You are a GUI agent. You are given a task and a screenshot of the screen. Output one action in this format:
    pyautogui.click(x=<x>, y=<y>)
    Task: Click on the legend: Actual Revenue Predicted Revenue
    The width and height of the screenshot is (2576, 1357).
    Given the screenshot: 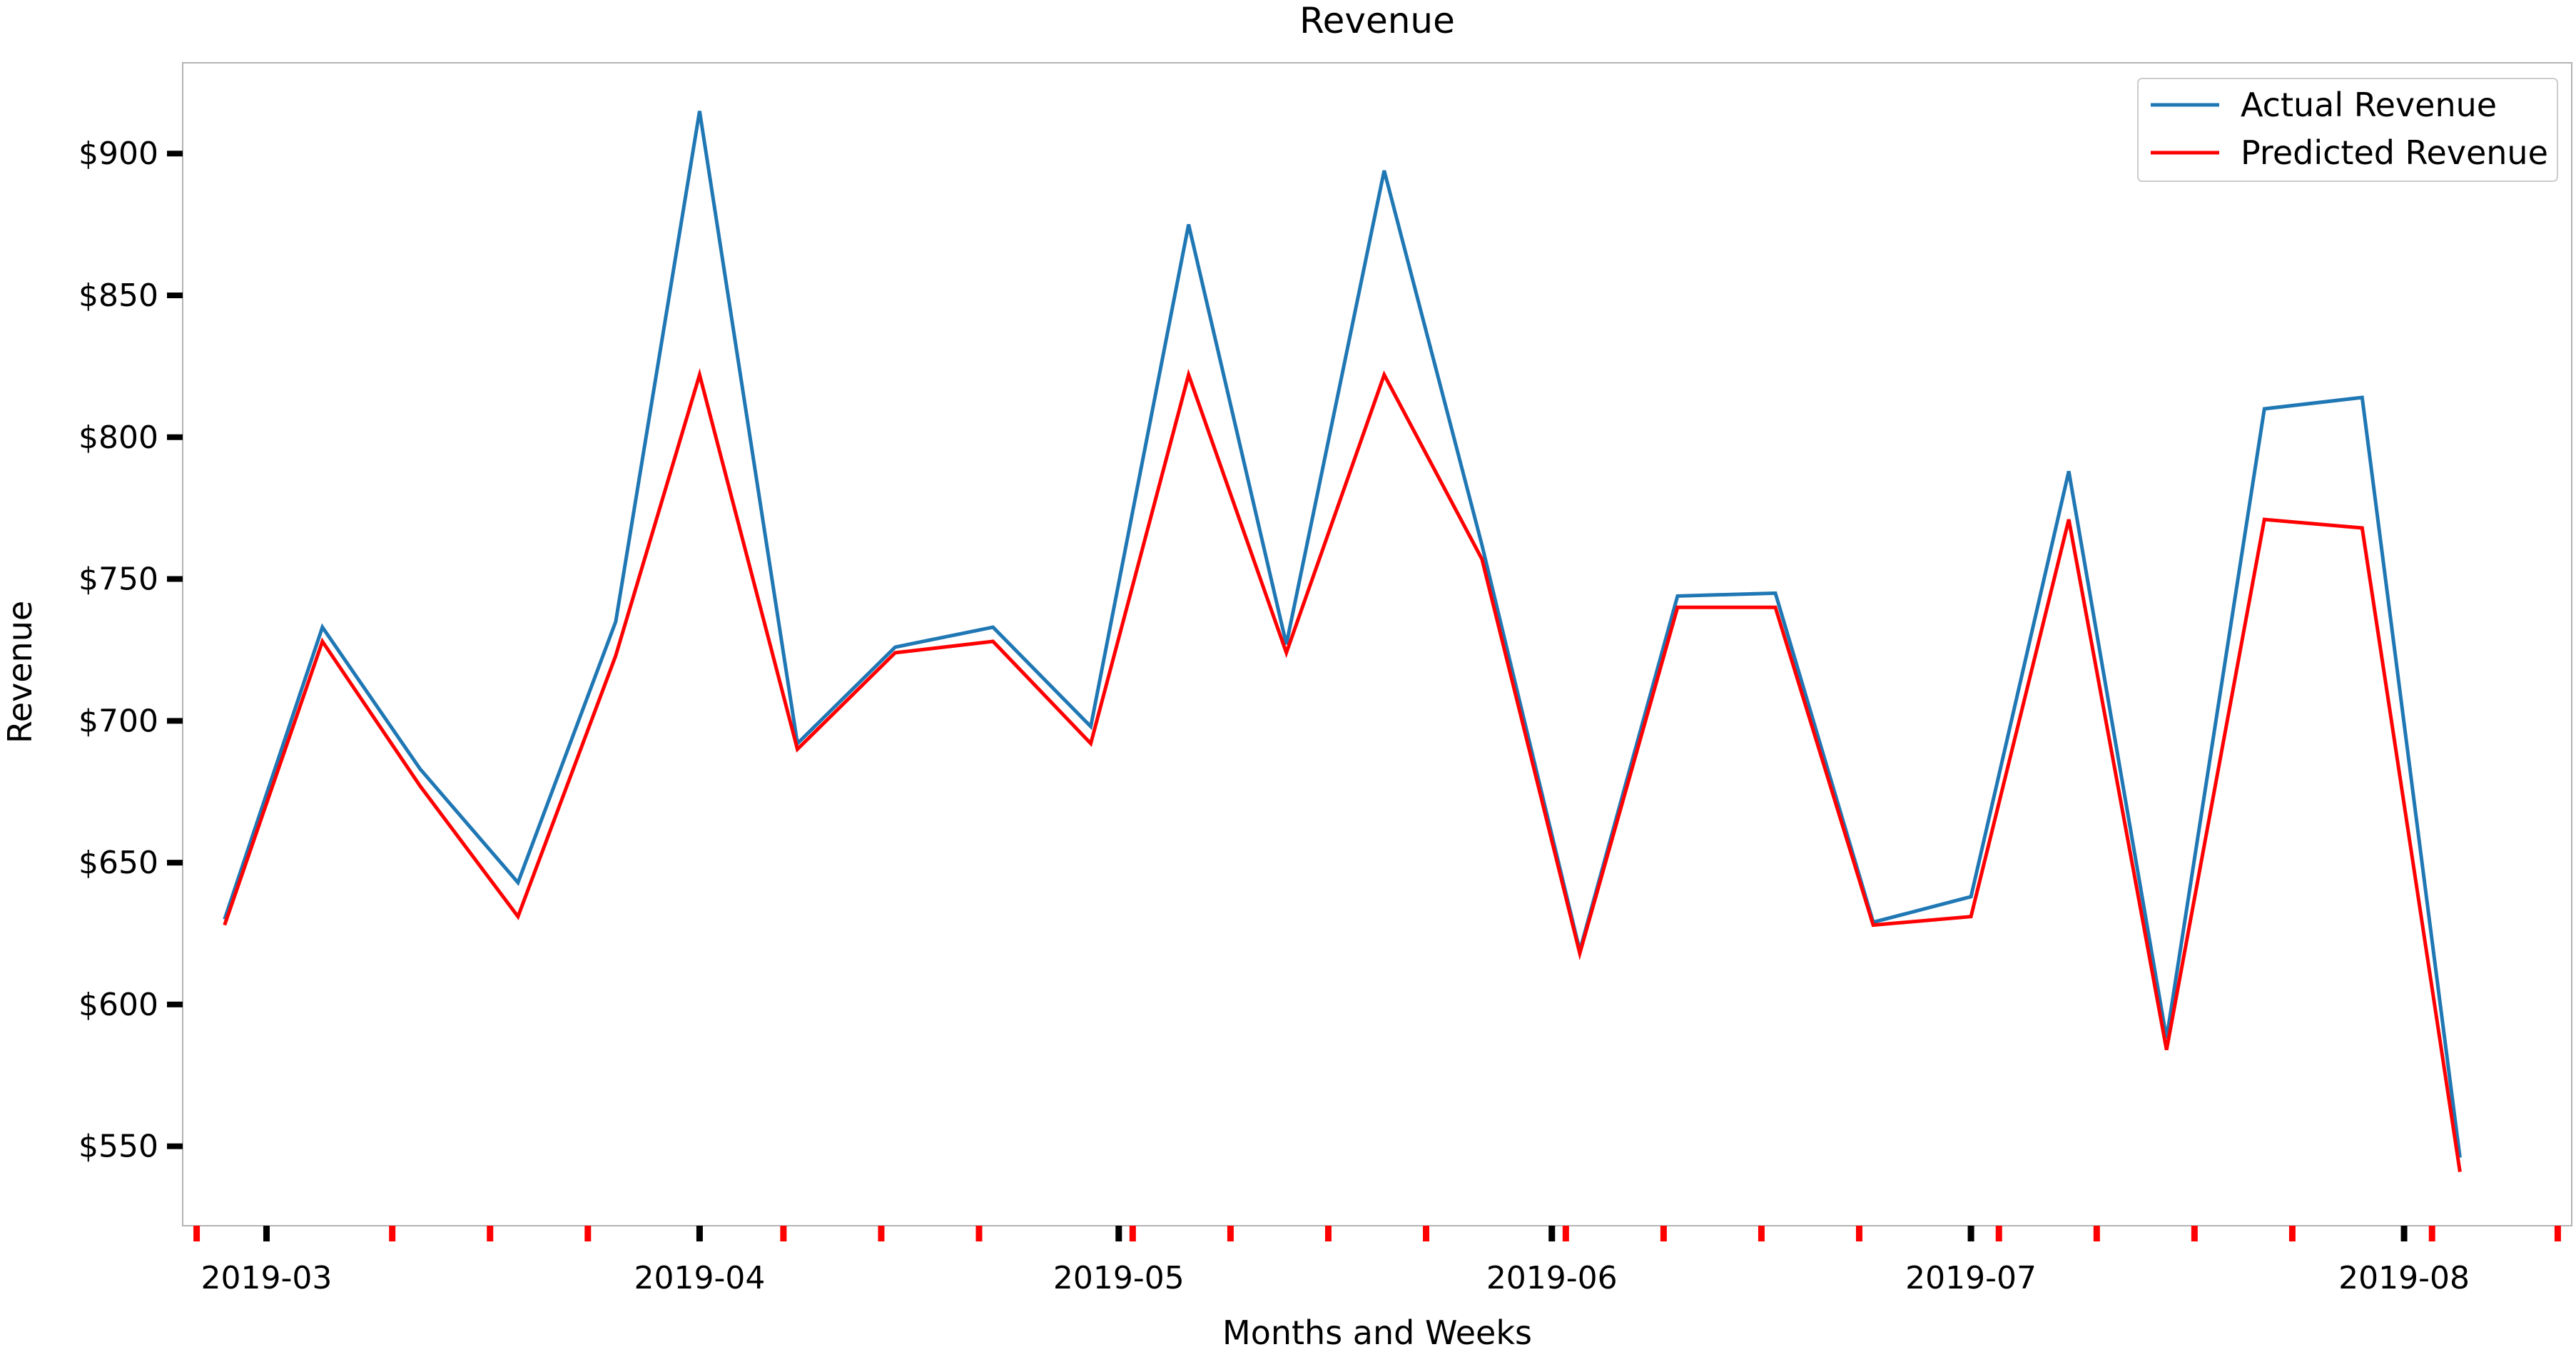 What is the action you would take?
    pyautogui.click(x=2347, y=130)
    